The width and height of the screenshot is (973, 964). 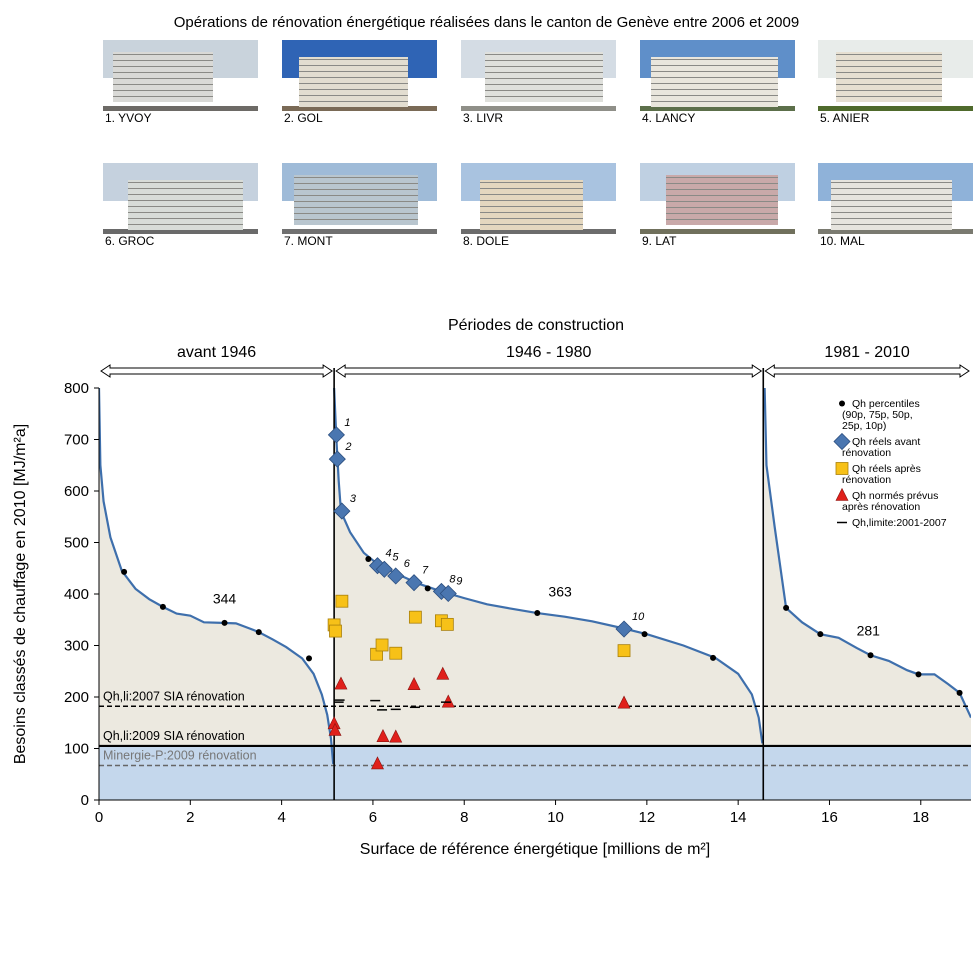 What do you see at coordinates (359, 241) in the screenshot?
I see `photo-caption: 7. MONT` at bounding box center [359, 241].